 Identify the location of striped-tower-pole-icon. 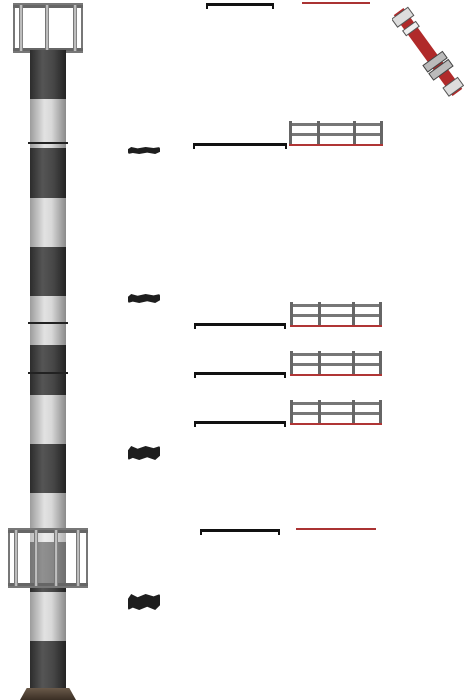
(48, 370).